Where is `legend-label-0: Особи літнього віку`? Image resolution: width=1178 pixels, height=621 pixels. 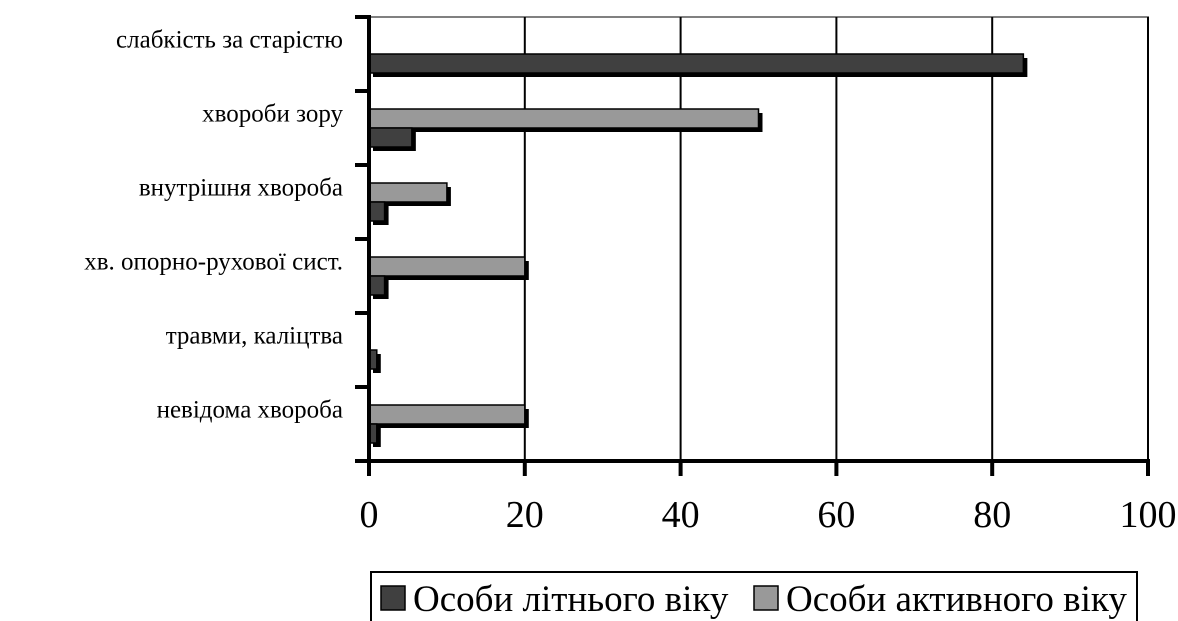
legend-label-0: Особи літнього віку is located at coordinates (571, 599).